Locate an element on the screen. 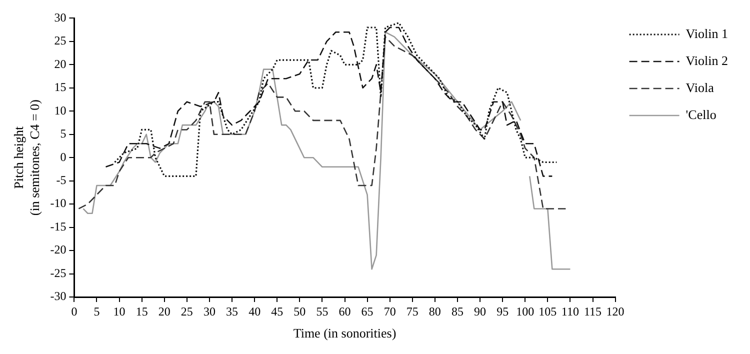 This screenshot has width=750, height=354. y-tick-label: -25 is located at coordinates (58, 273).